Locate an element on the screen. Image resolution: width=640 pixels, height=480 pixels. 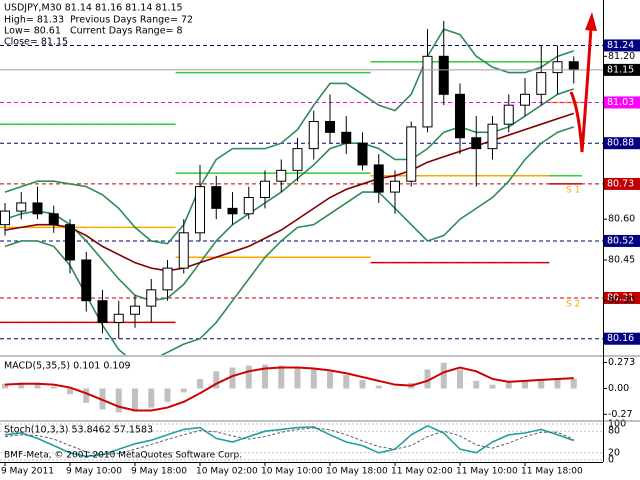
last-price-bg is located at coordinates (622, 69).